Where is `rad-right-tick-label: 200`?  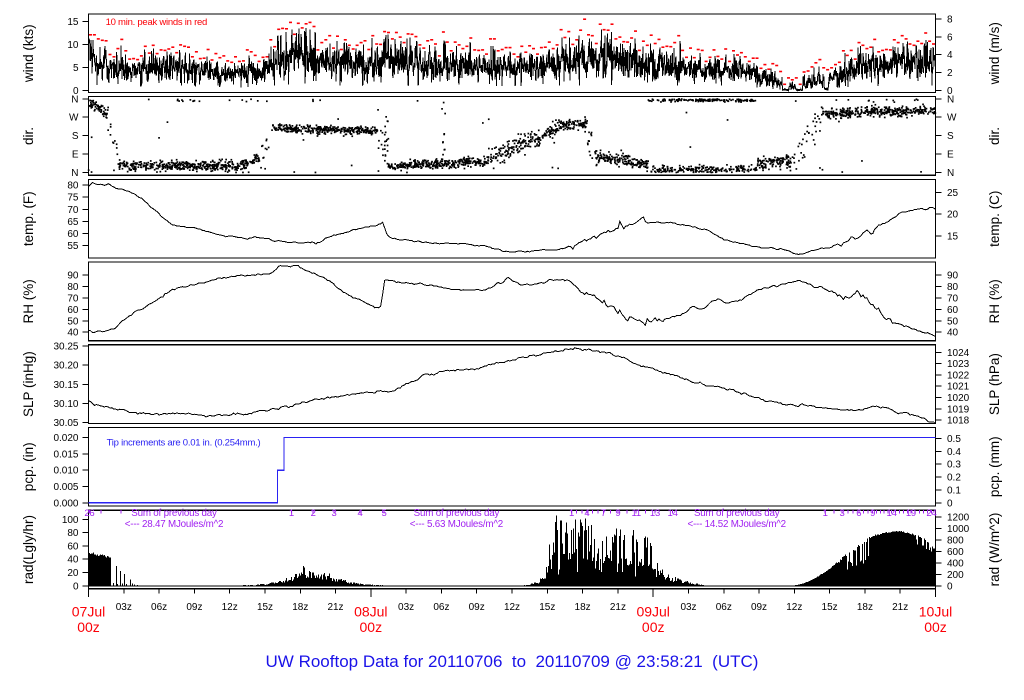 rad-right-tick-label: 200 is located at coordinates (955, 575).